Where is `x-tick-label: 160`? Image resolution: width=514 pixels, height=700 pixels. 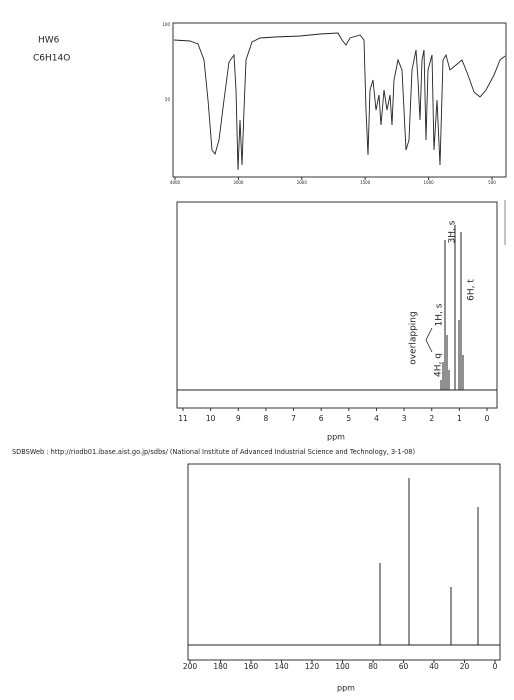
x-tick-label: 160 is located at coordinates (251, 666).